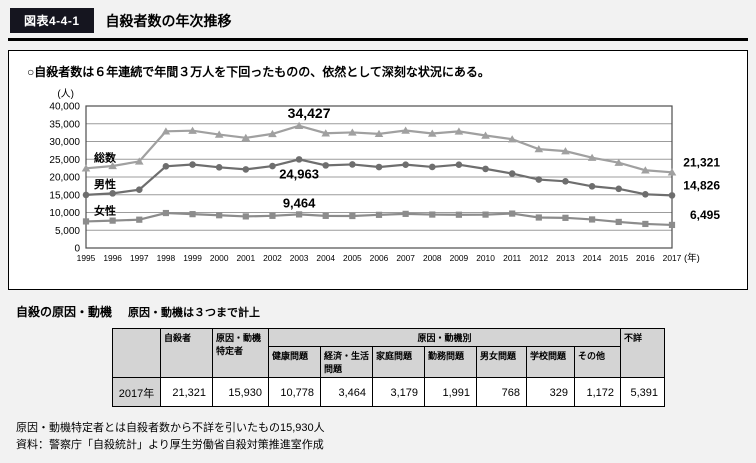 The width and height of the screenshot is (756, 463). I want to click on svg-text: 1998, so click(166, 258).